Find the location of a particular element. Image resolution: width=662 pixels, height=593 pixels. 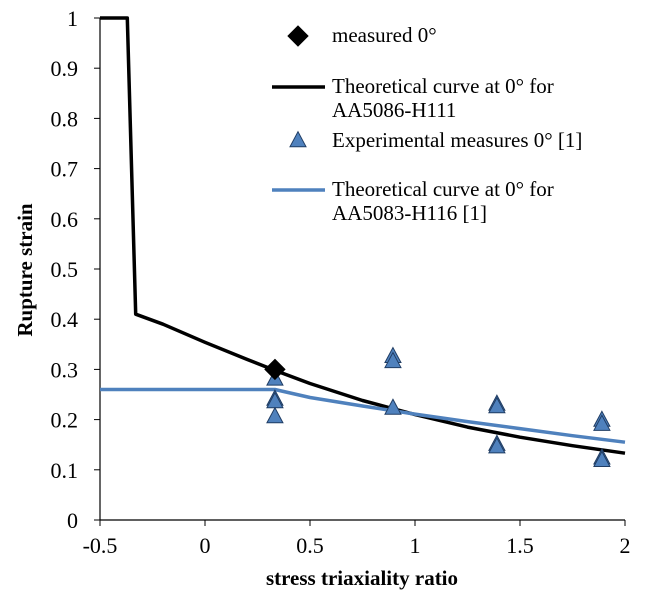

x-tick-label: 0.5 is located at coordinates (310, 545).